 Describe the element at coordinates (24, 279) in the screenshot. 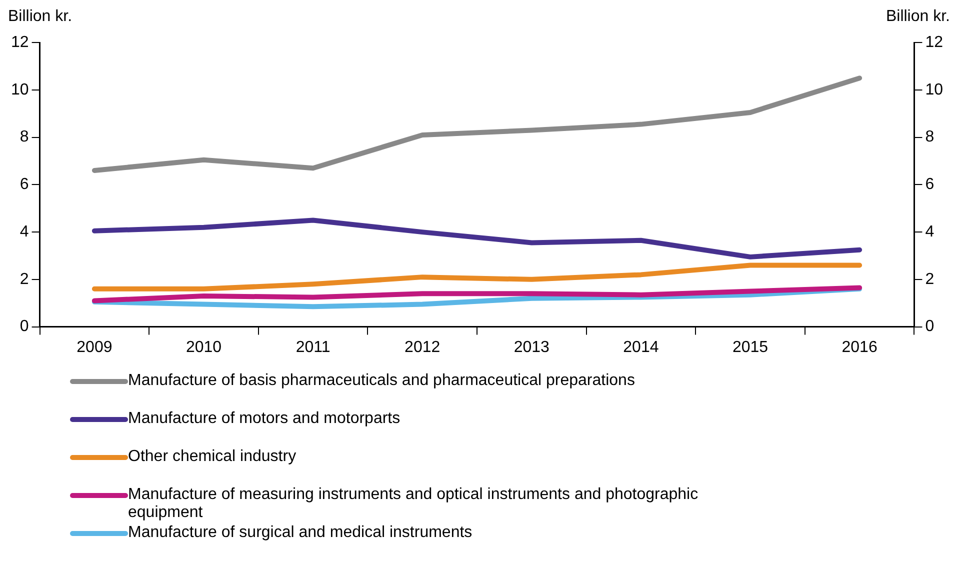

I see `y-tick-label: 2` at that location.